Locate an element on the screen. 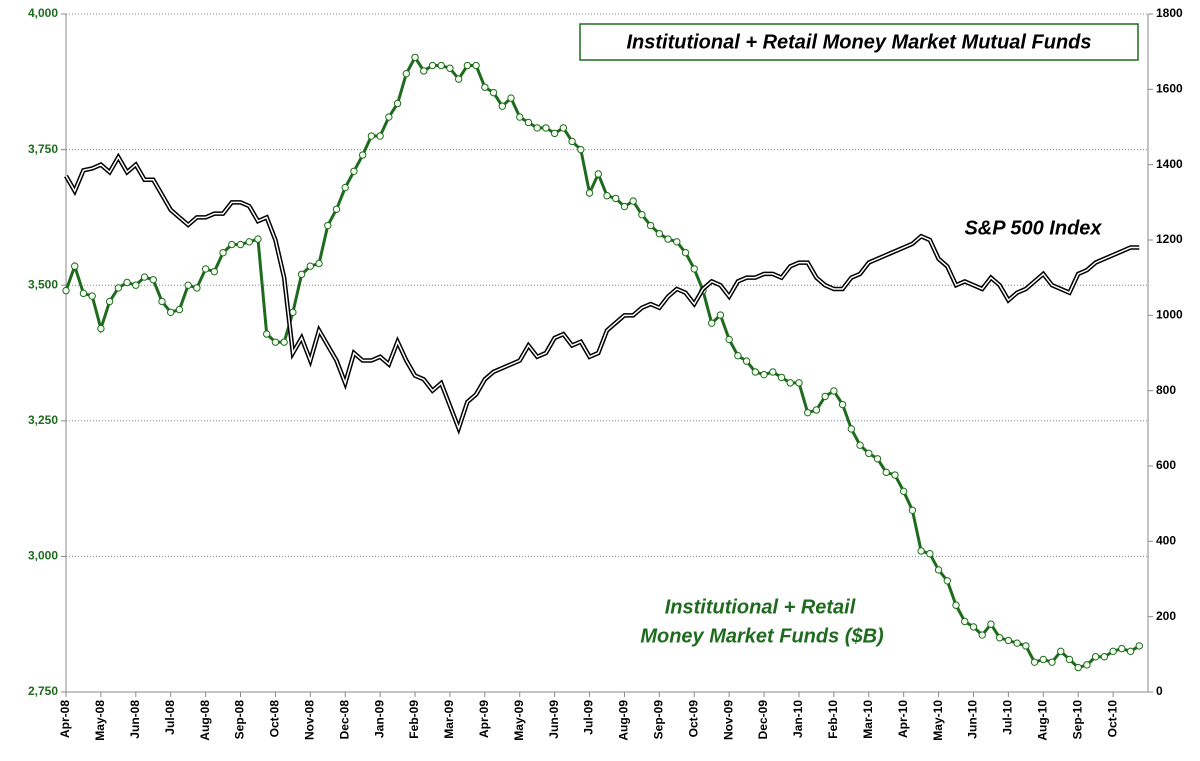 This screenshot has height=761, width=1200. x-tick-label: Mar-10 is located at coordinates (868, 719).